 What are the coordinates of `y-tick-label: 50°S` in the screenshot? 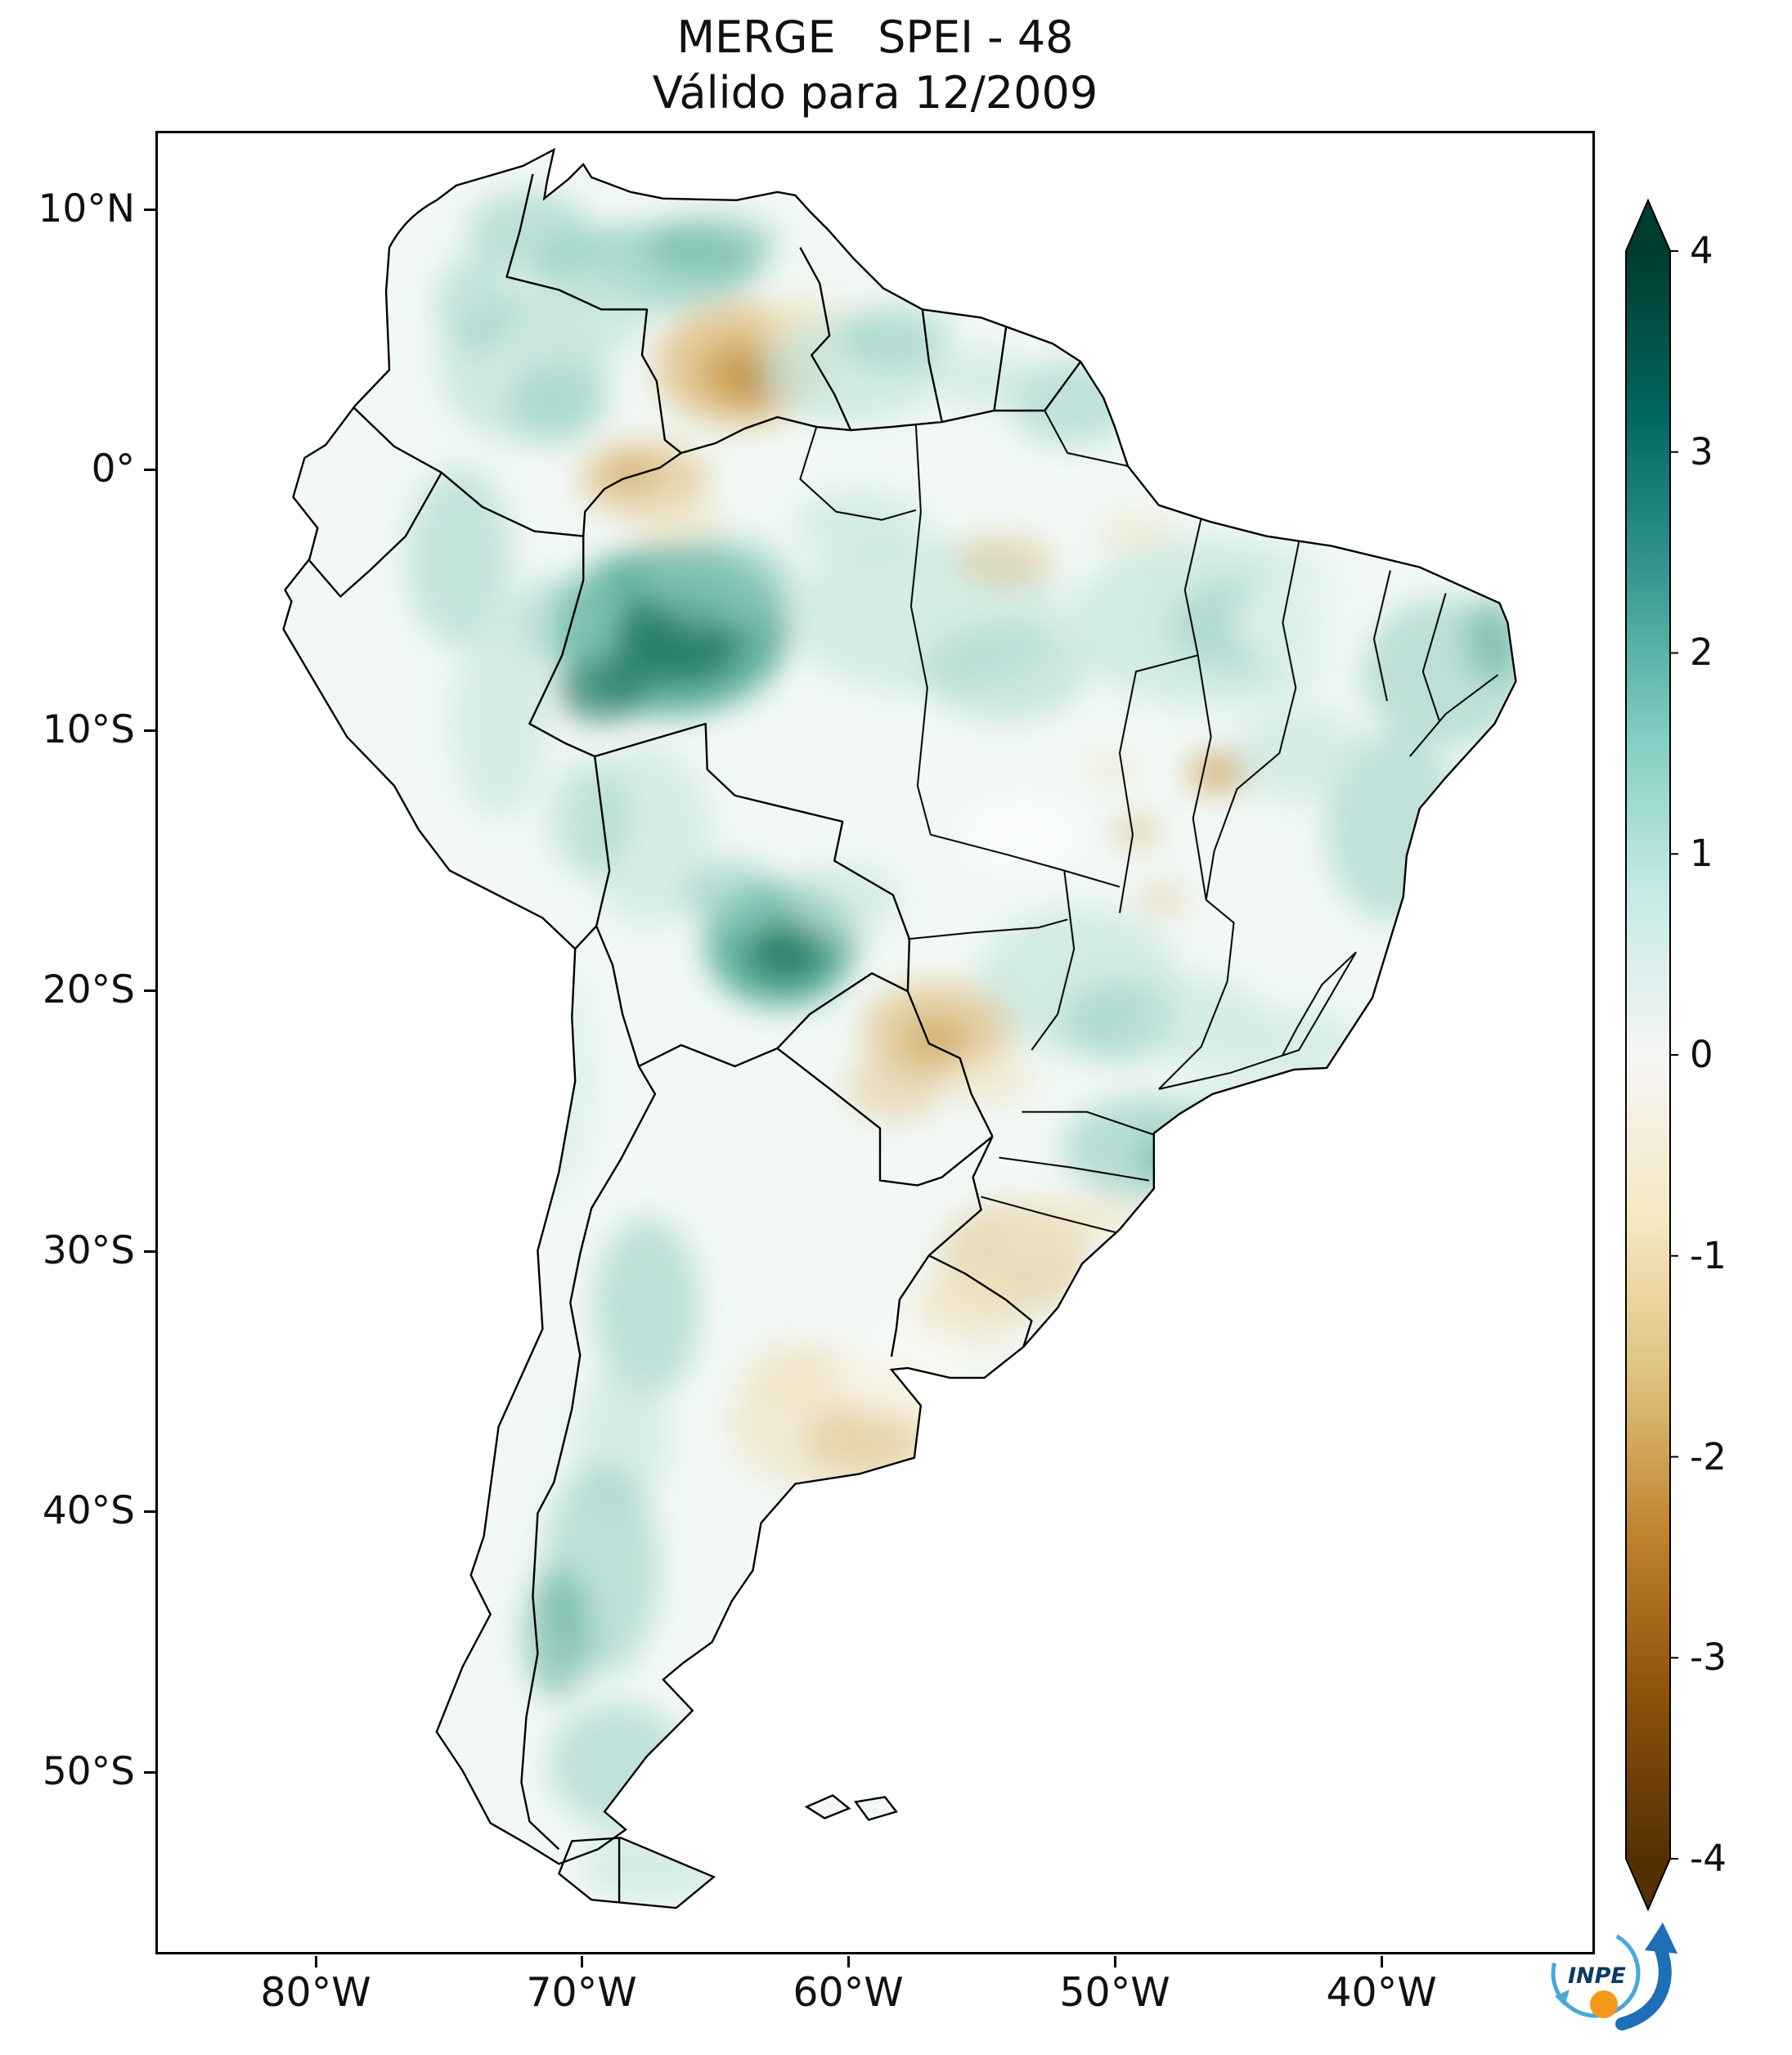 It's located at (88, 1771).